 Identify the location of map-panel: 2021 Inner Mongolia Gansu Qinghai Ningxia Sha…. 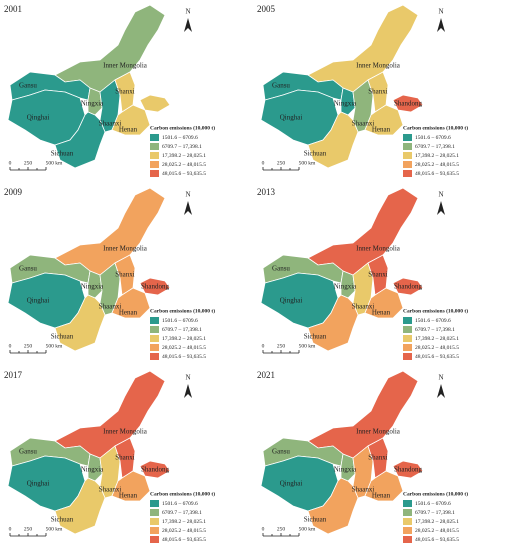
(362, 456).